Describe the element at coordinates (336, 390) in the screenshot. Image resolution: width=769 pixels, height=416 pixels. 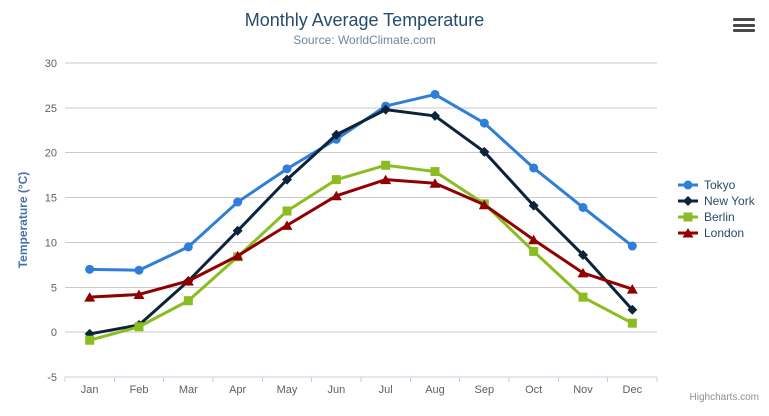
I see `x-axis-tick-label: Jun` at that location.